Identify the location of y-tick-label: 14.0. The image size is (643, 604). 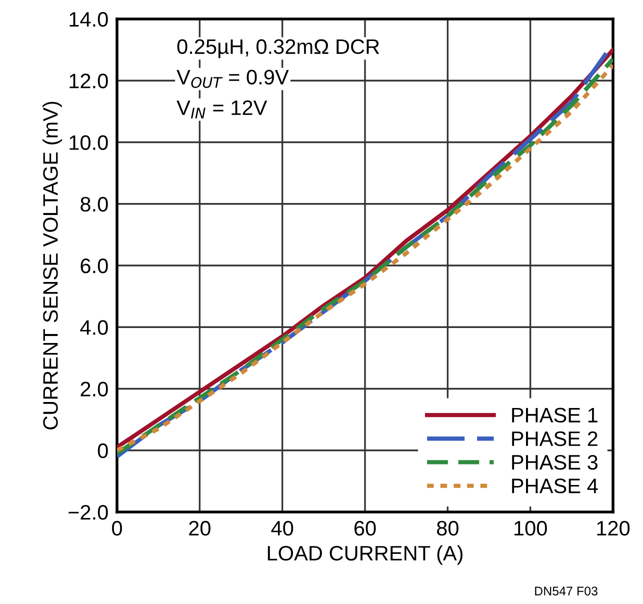
(89, 19).